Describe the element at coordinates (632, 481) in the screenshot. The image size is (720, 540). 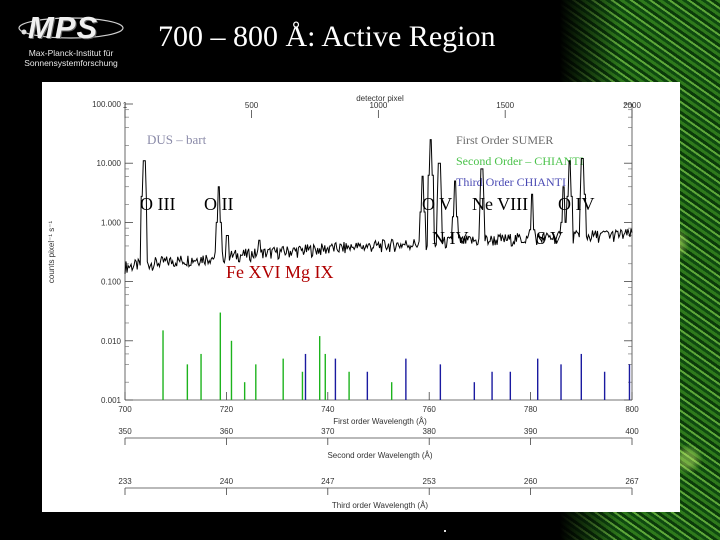
I see `third-order-tick-label: 267` at that location.